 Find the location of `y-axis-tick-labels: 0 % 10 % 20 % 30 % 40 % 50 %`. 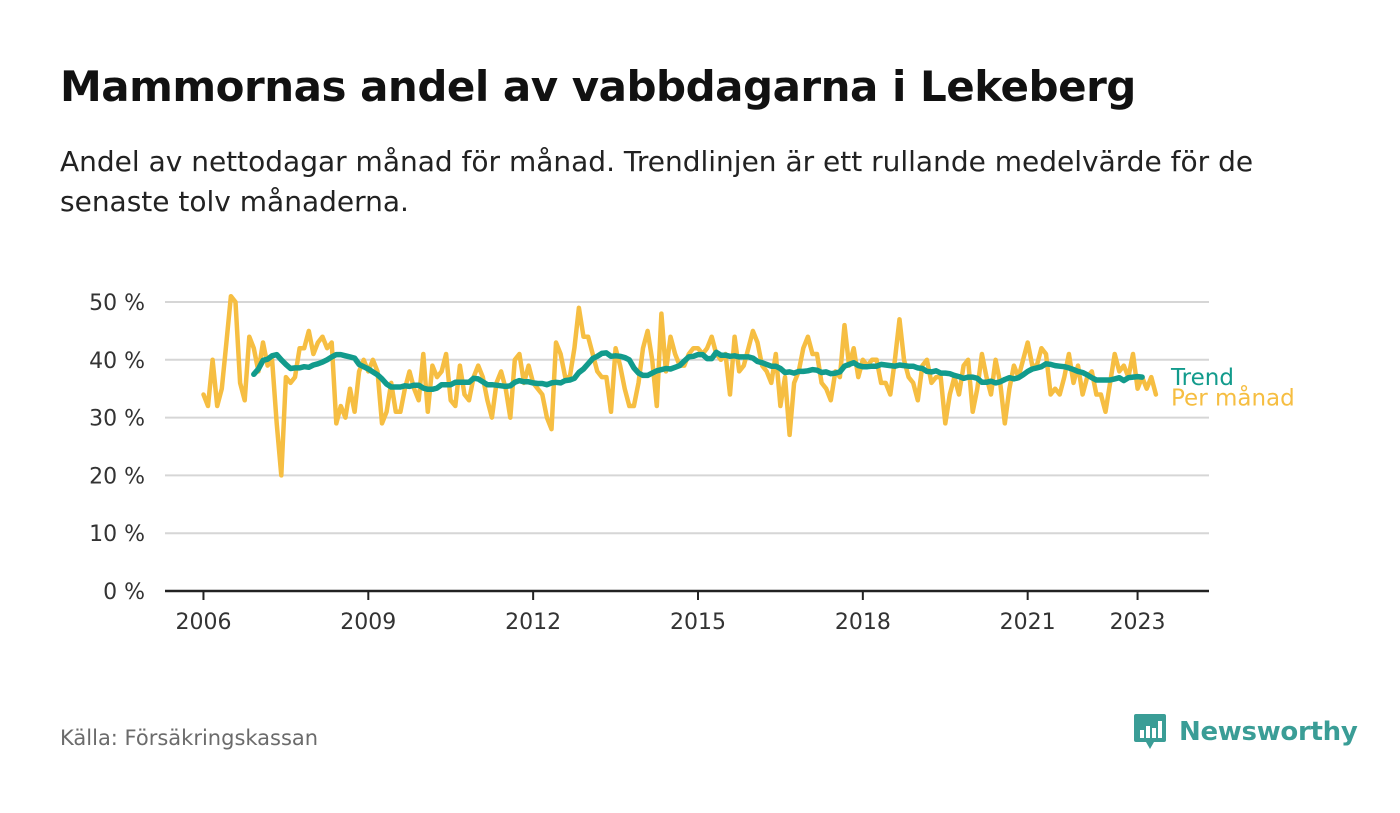

y-axis-tick-labels: 0 % 10 % 20 % 30 % 40 % 50 % is located at coordinates (117, 448).